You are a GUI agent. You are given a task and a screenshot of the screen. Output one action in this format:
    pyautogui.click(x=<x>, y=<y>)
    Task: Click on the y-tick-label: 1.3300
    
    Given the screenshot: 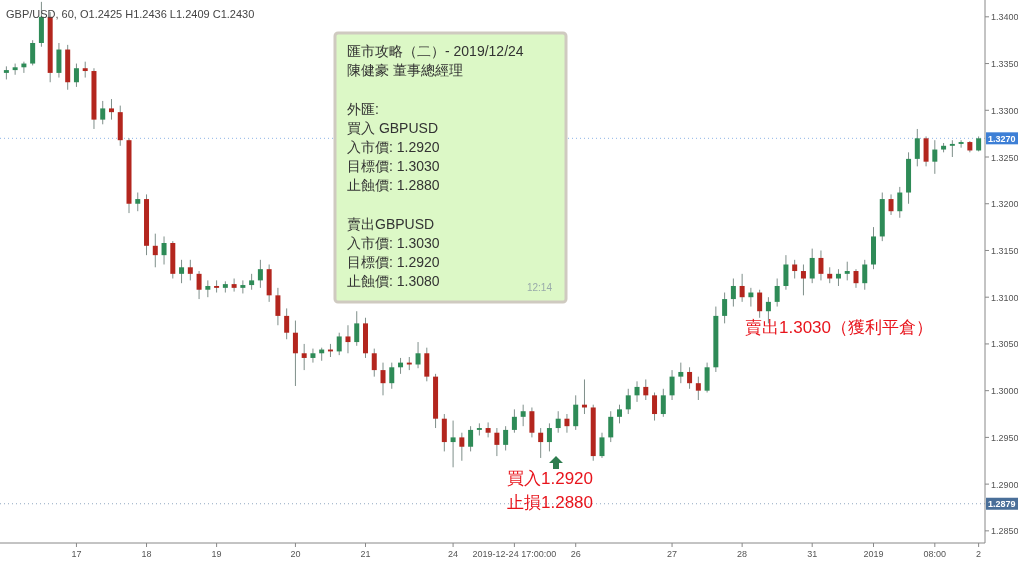 What is the action you would take?
    pyautogui.click(x=1004, y=110)
    